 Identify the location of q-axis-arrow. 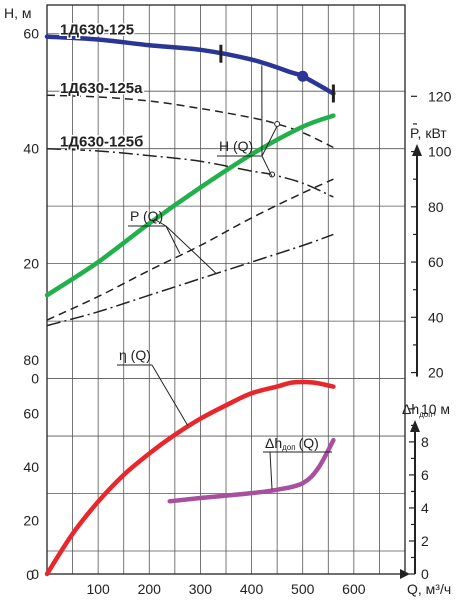
(405, 574).